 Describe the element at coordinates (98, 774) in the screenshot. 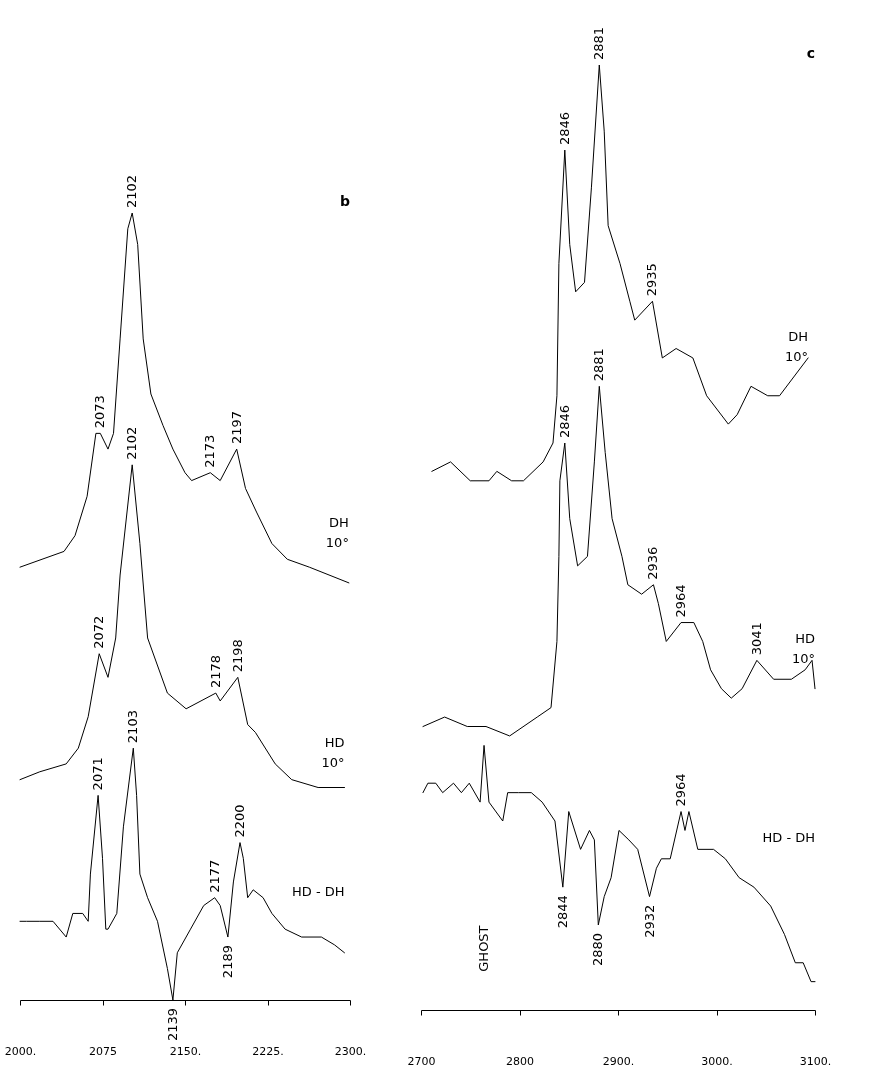

I see `annotation: 2071` at that location.